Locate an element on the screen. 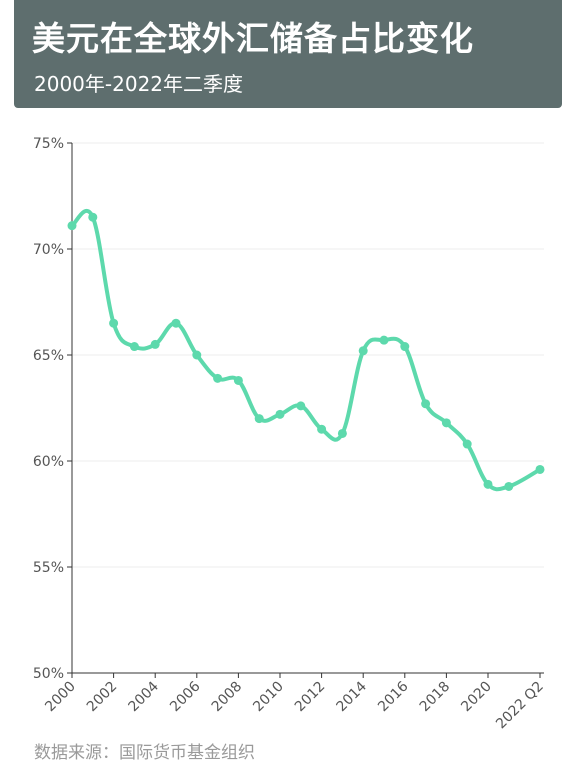 This screenshot has width=580, height=772. chart-subtitle: 2000年-2022年二季度 is located at coordinates (139, 84).